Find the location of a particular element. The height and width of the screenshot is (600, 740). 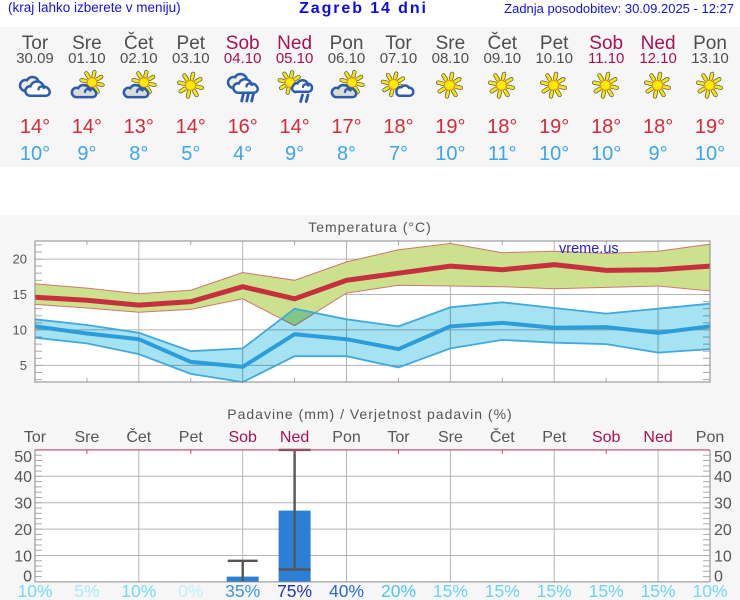

svg-text: 20% is located at coordinates (398, 590).